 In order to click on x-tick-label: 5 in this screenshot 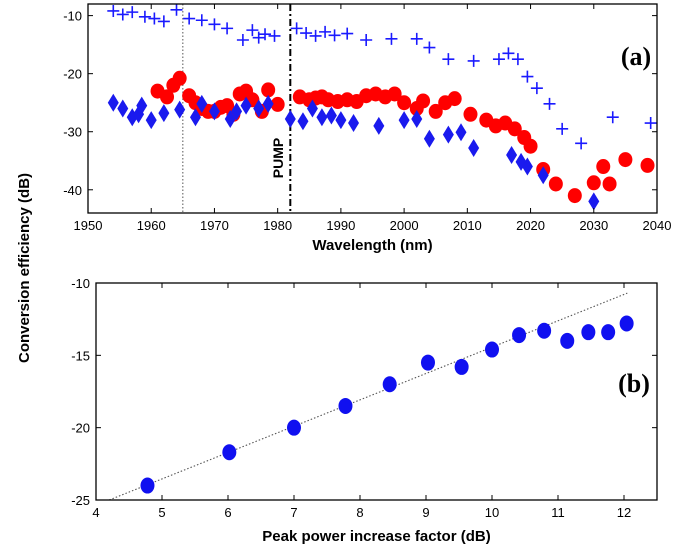, I will do `click(161, 512)`.